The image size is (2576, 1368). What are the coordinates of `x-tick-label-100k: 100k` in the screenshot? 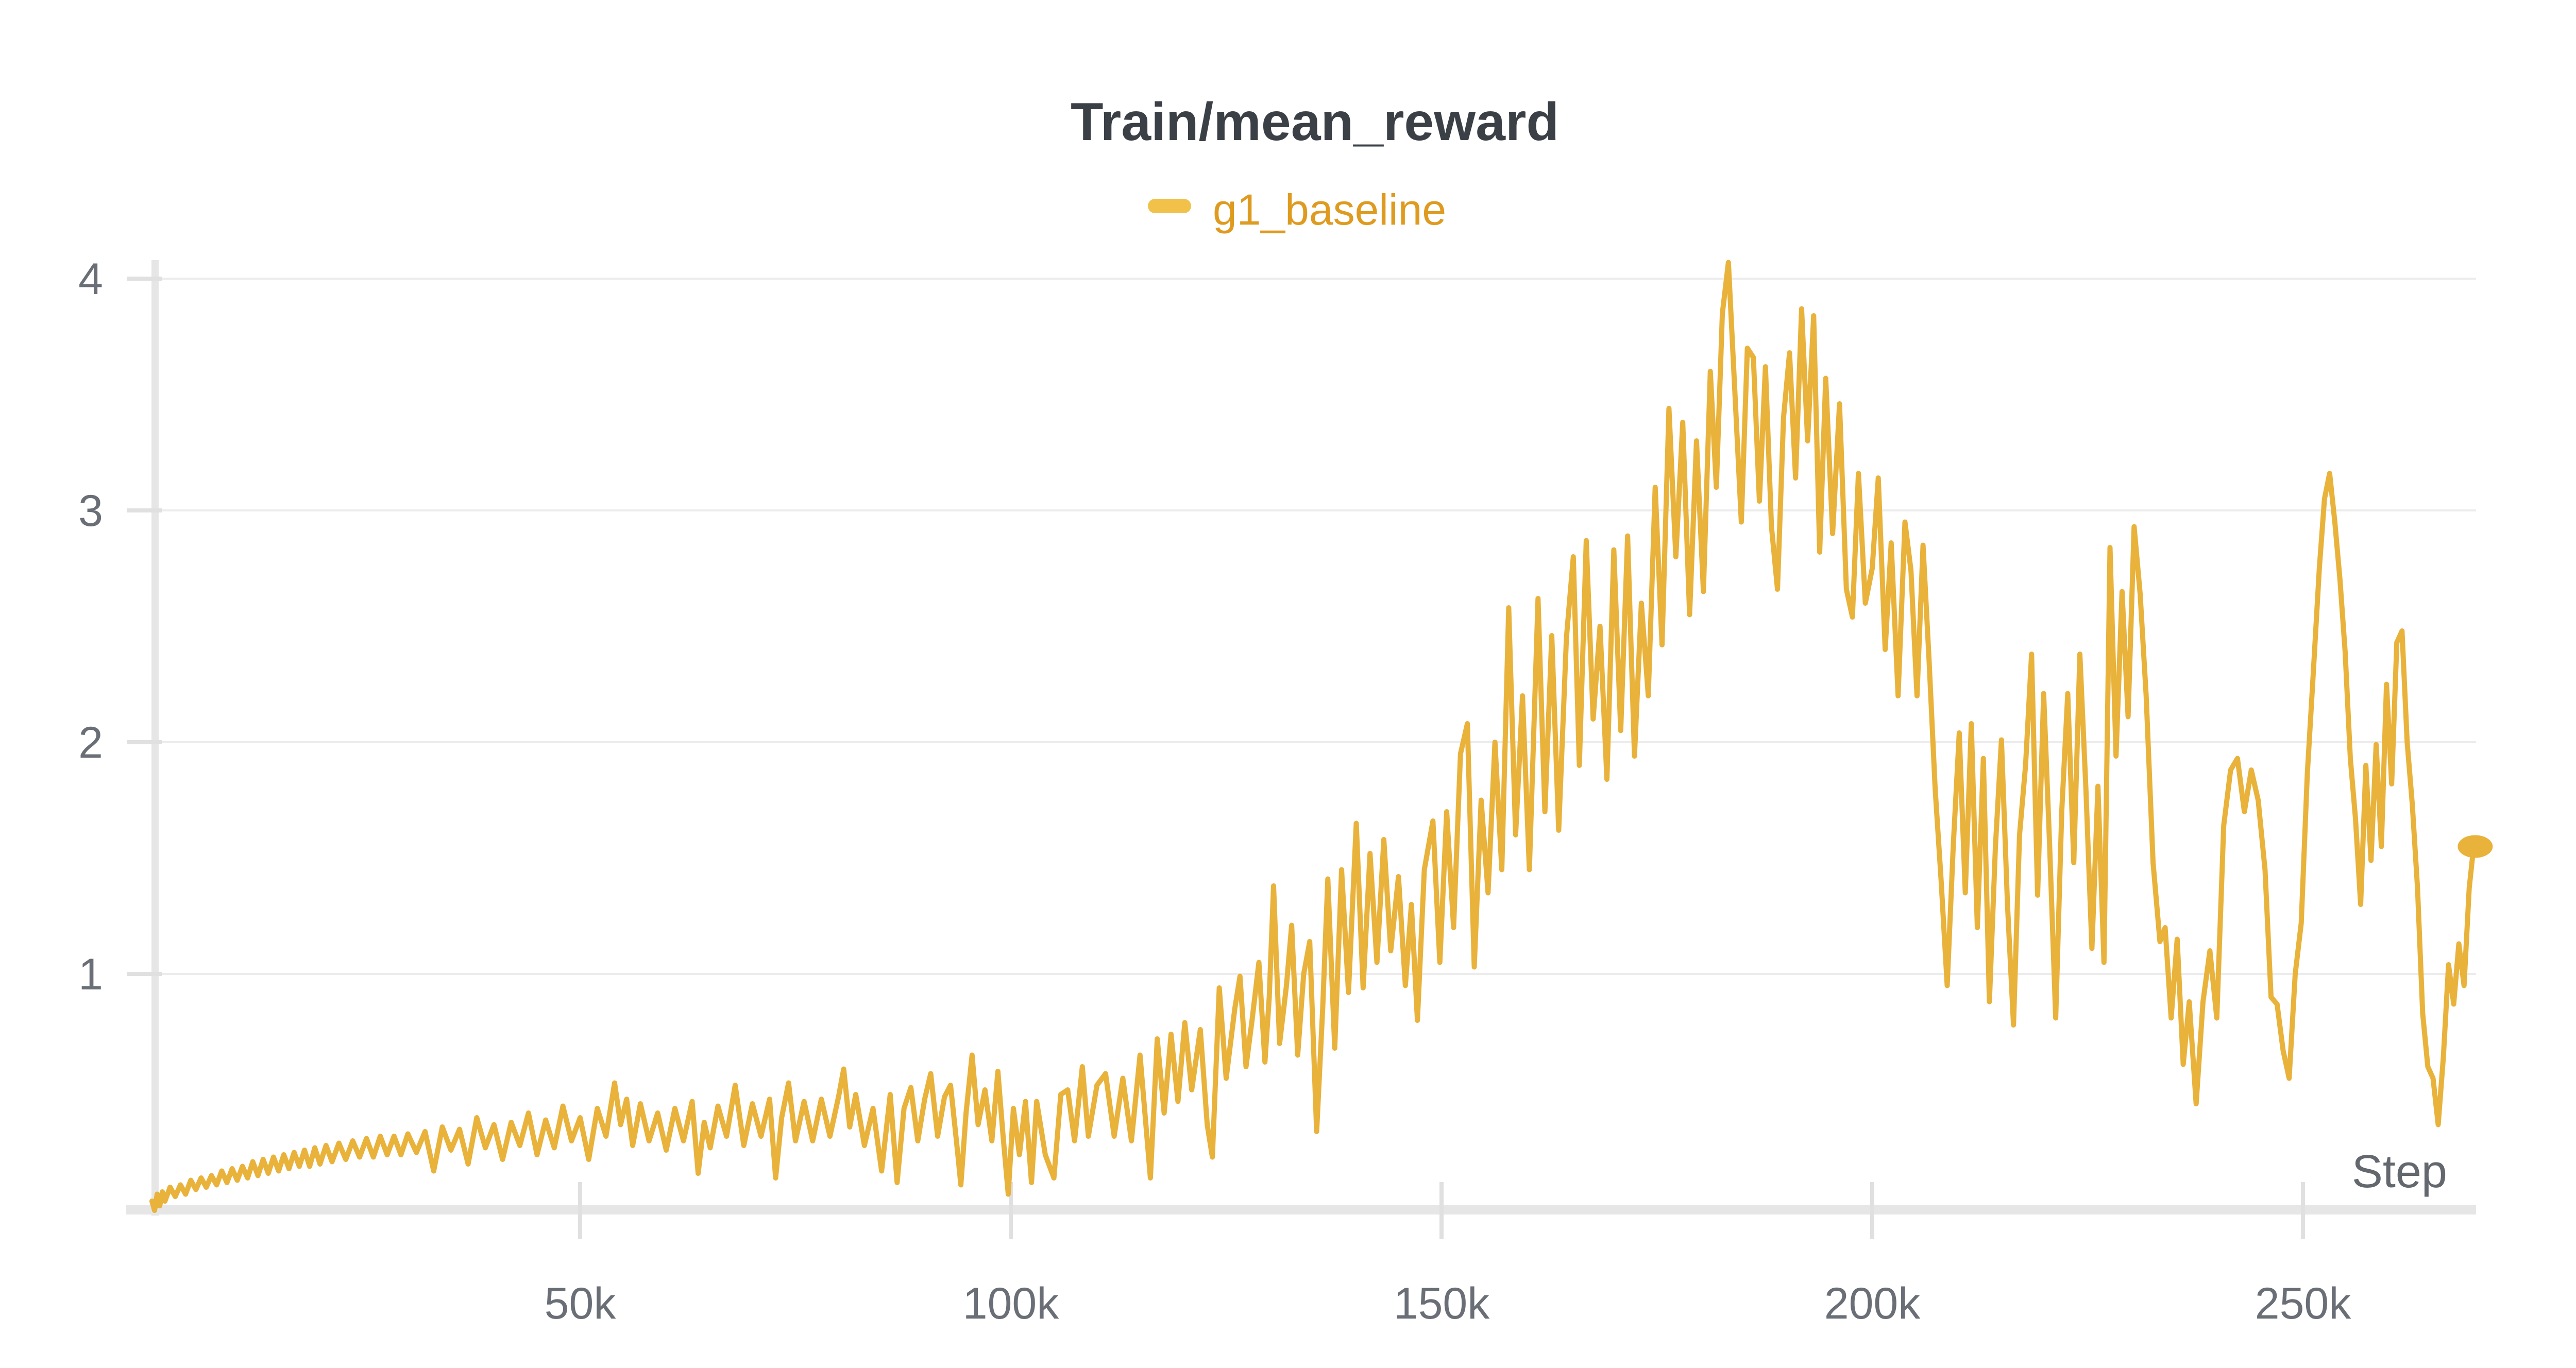 It's located at (1011, 1303).